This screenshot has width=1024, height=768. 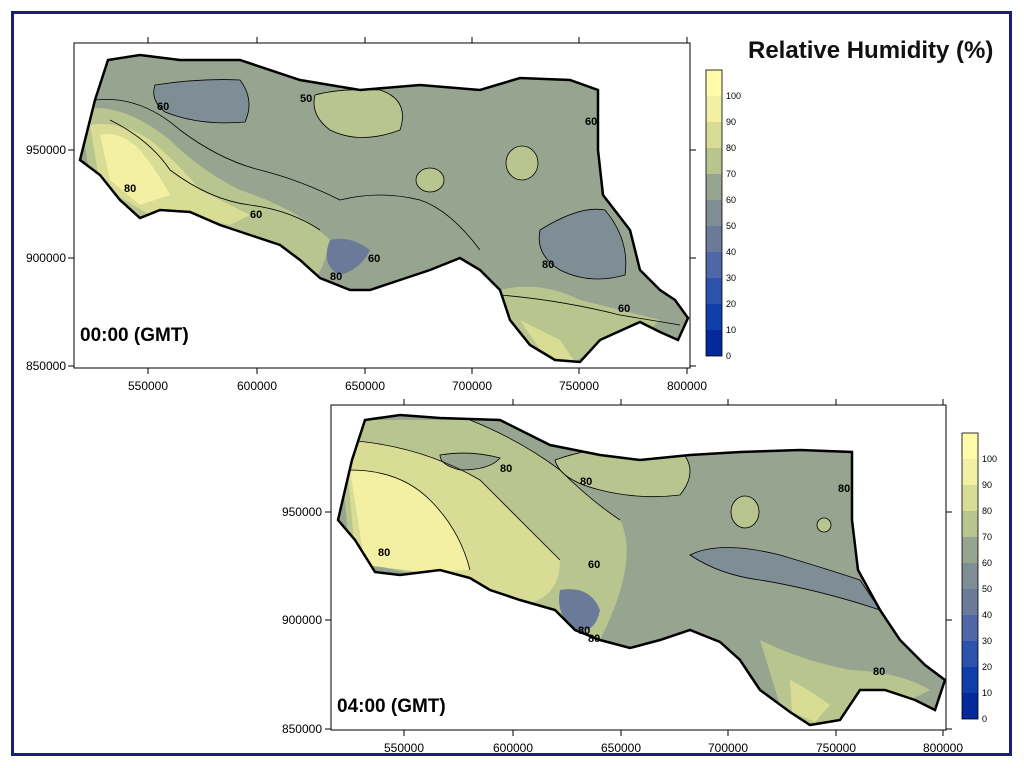 I want to click on map-2-x-tick: 650000, so click(x=621, y=748).